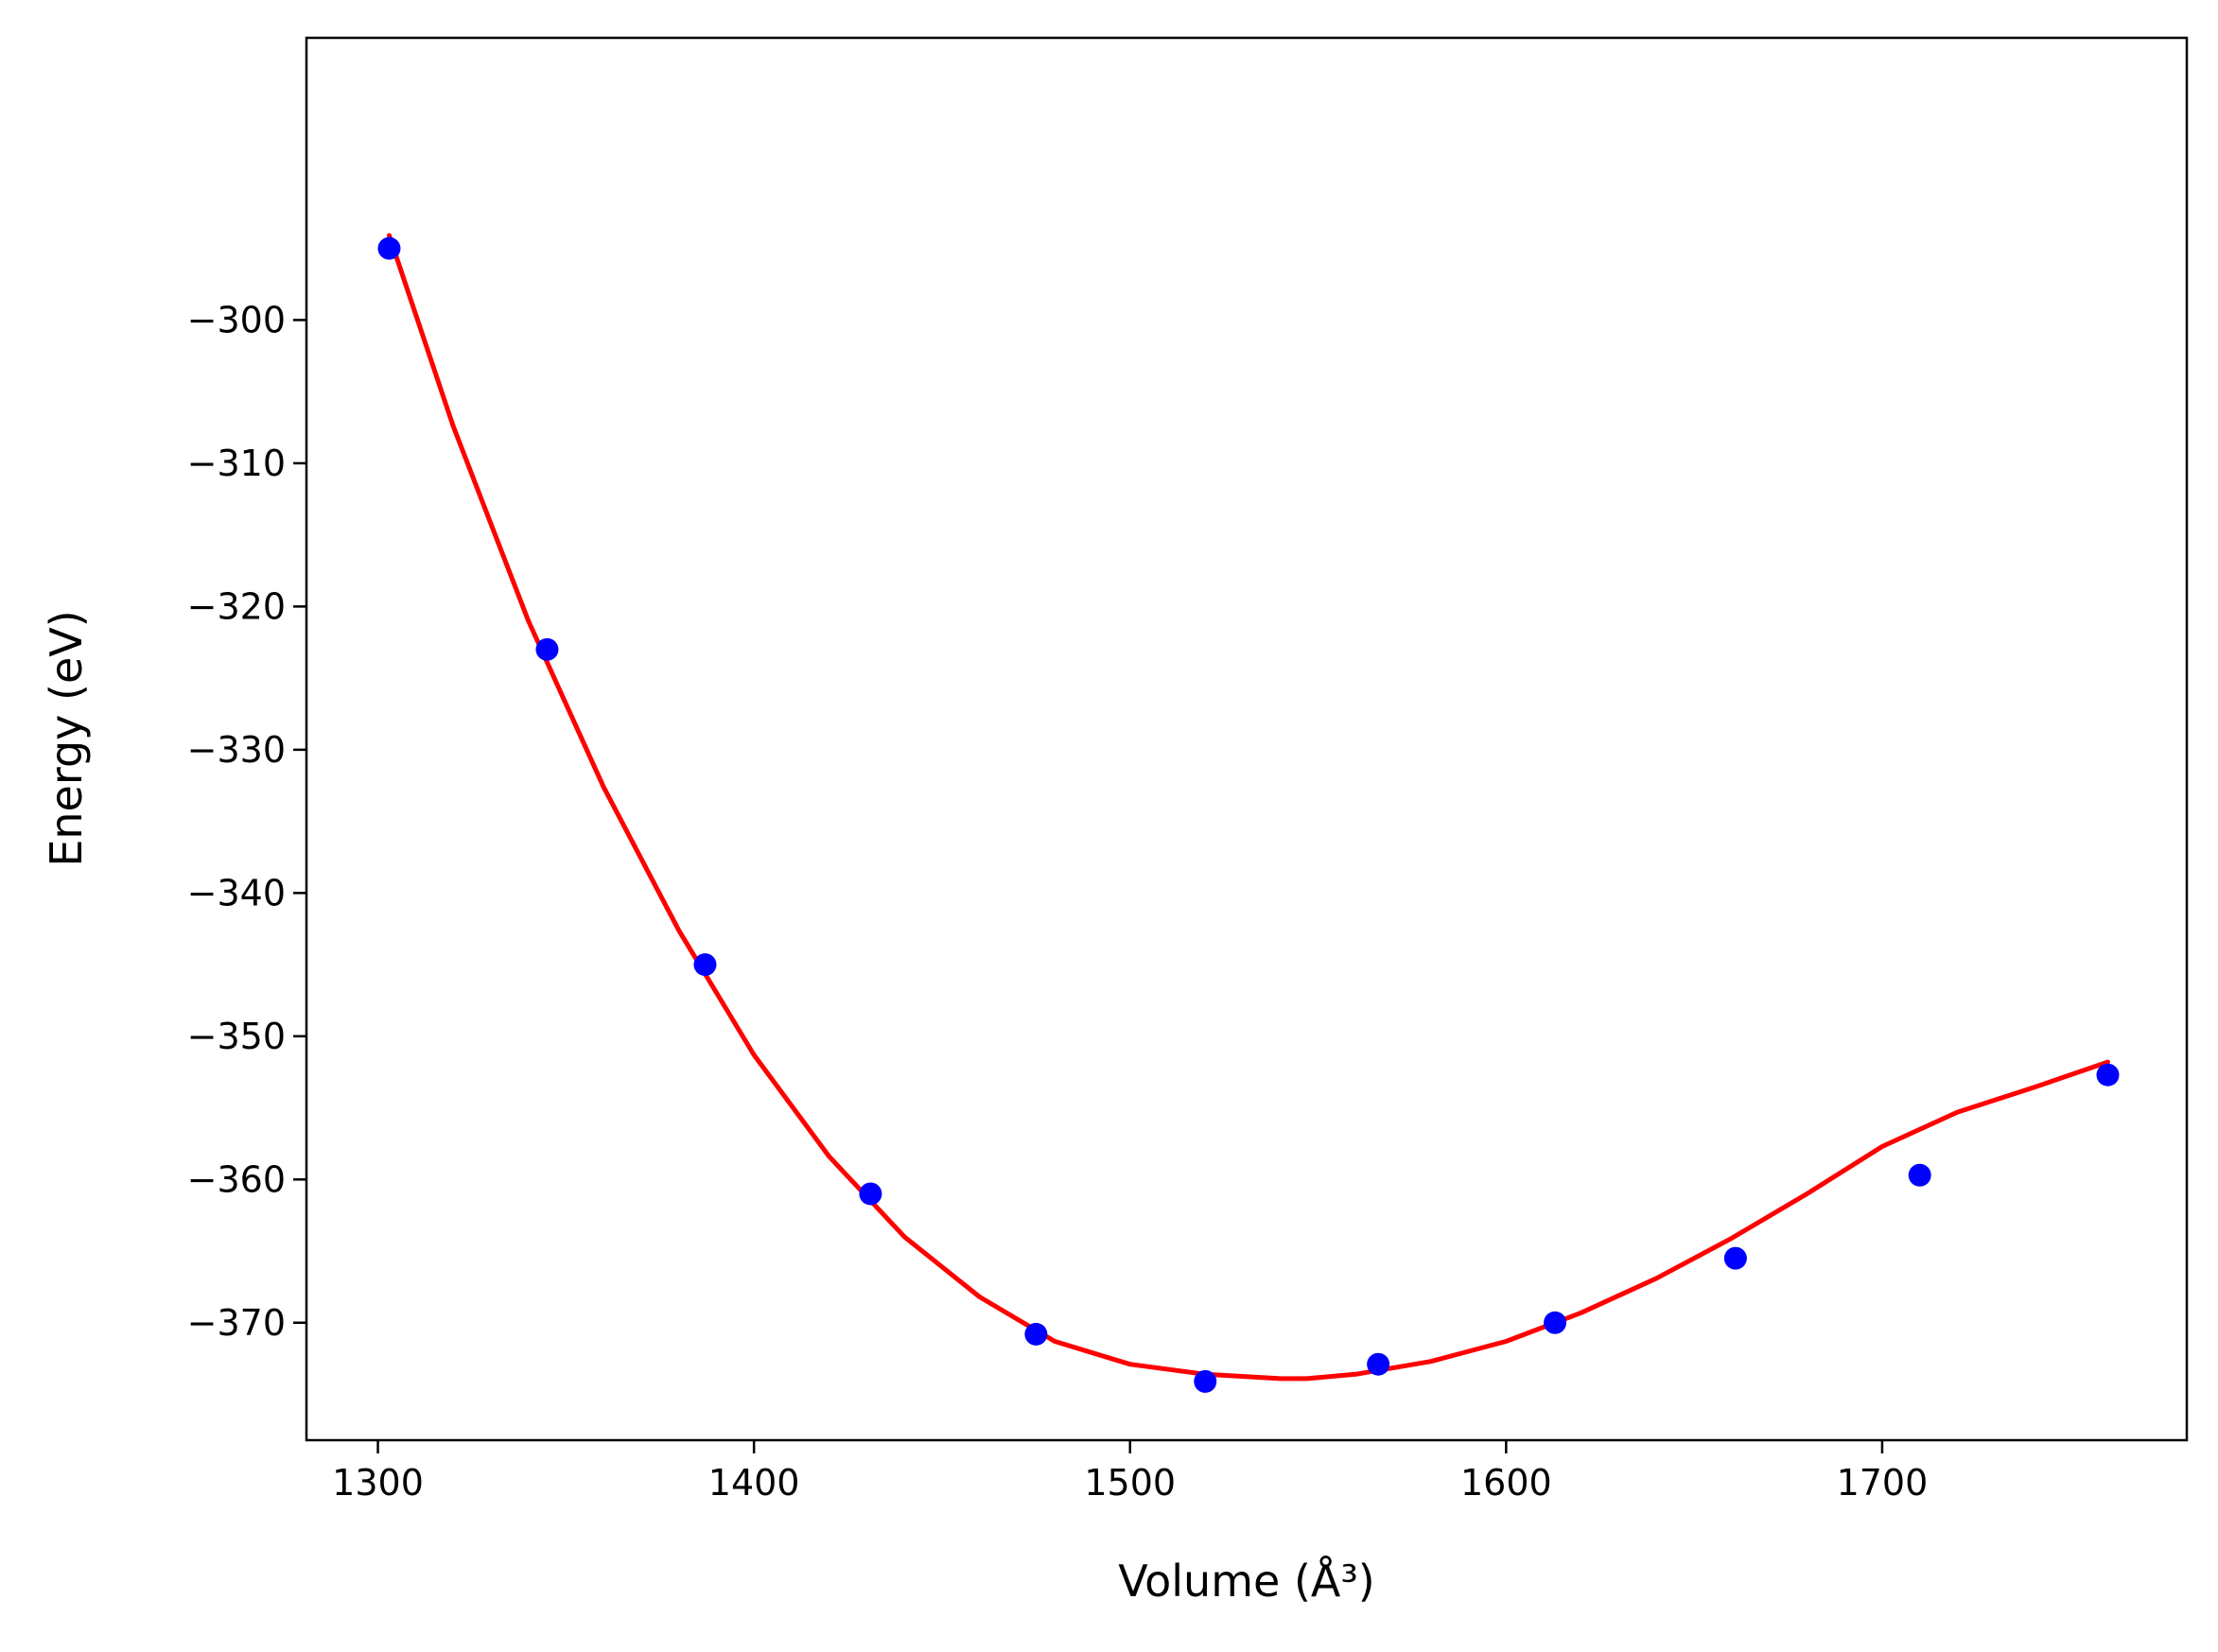 This screenshot has height=1652, width=2218. What do you see at coordinates (236, 893) in the screenshot?
I see `y-tick-label: −340` at bounding box center [236, 893].